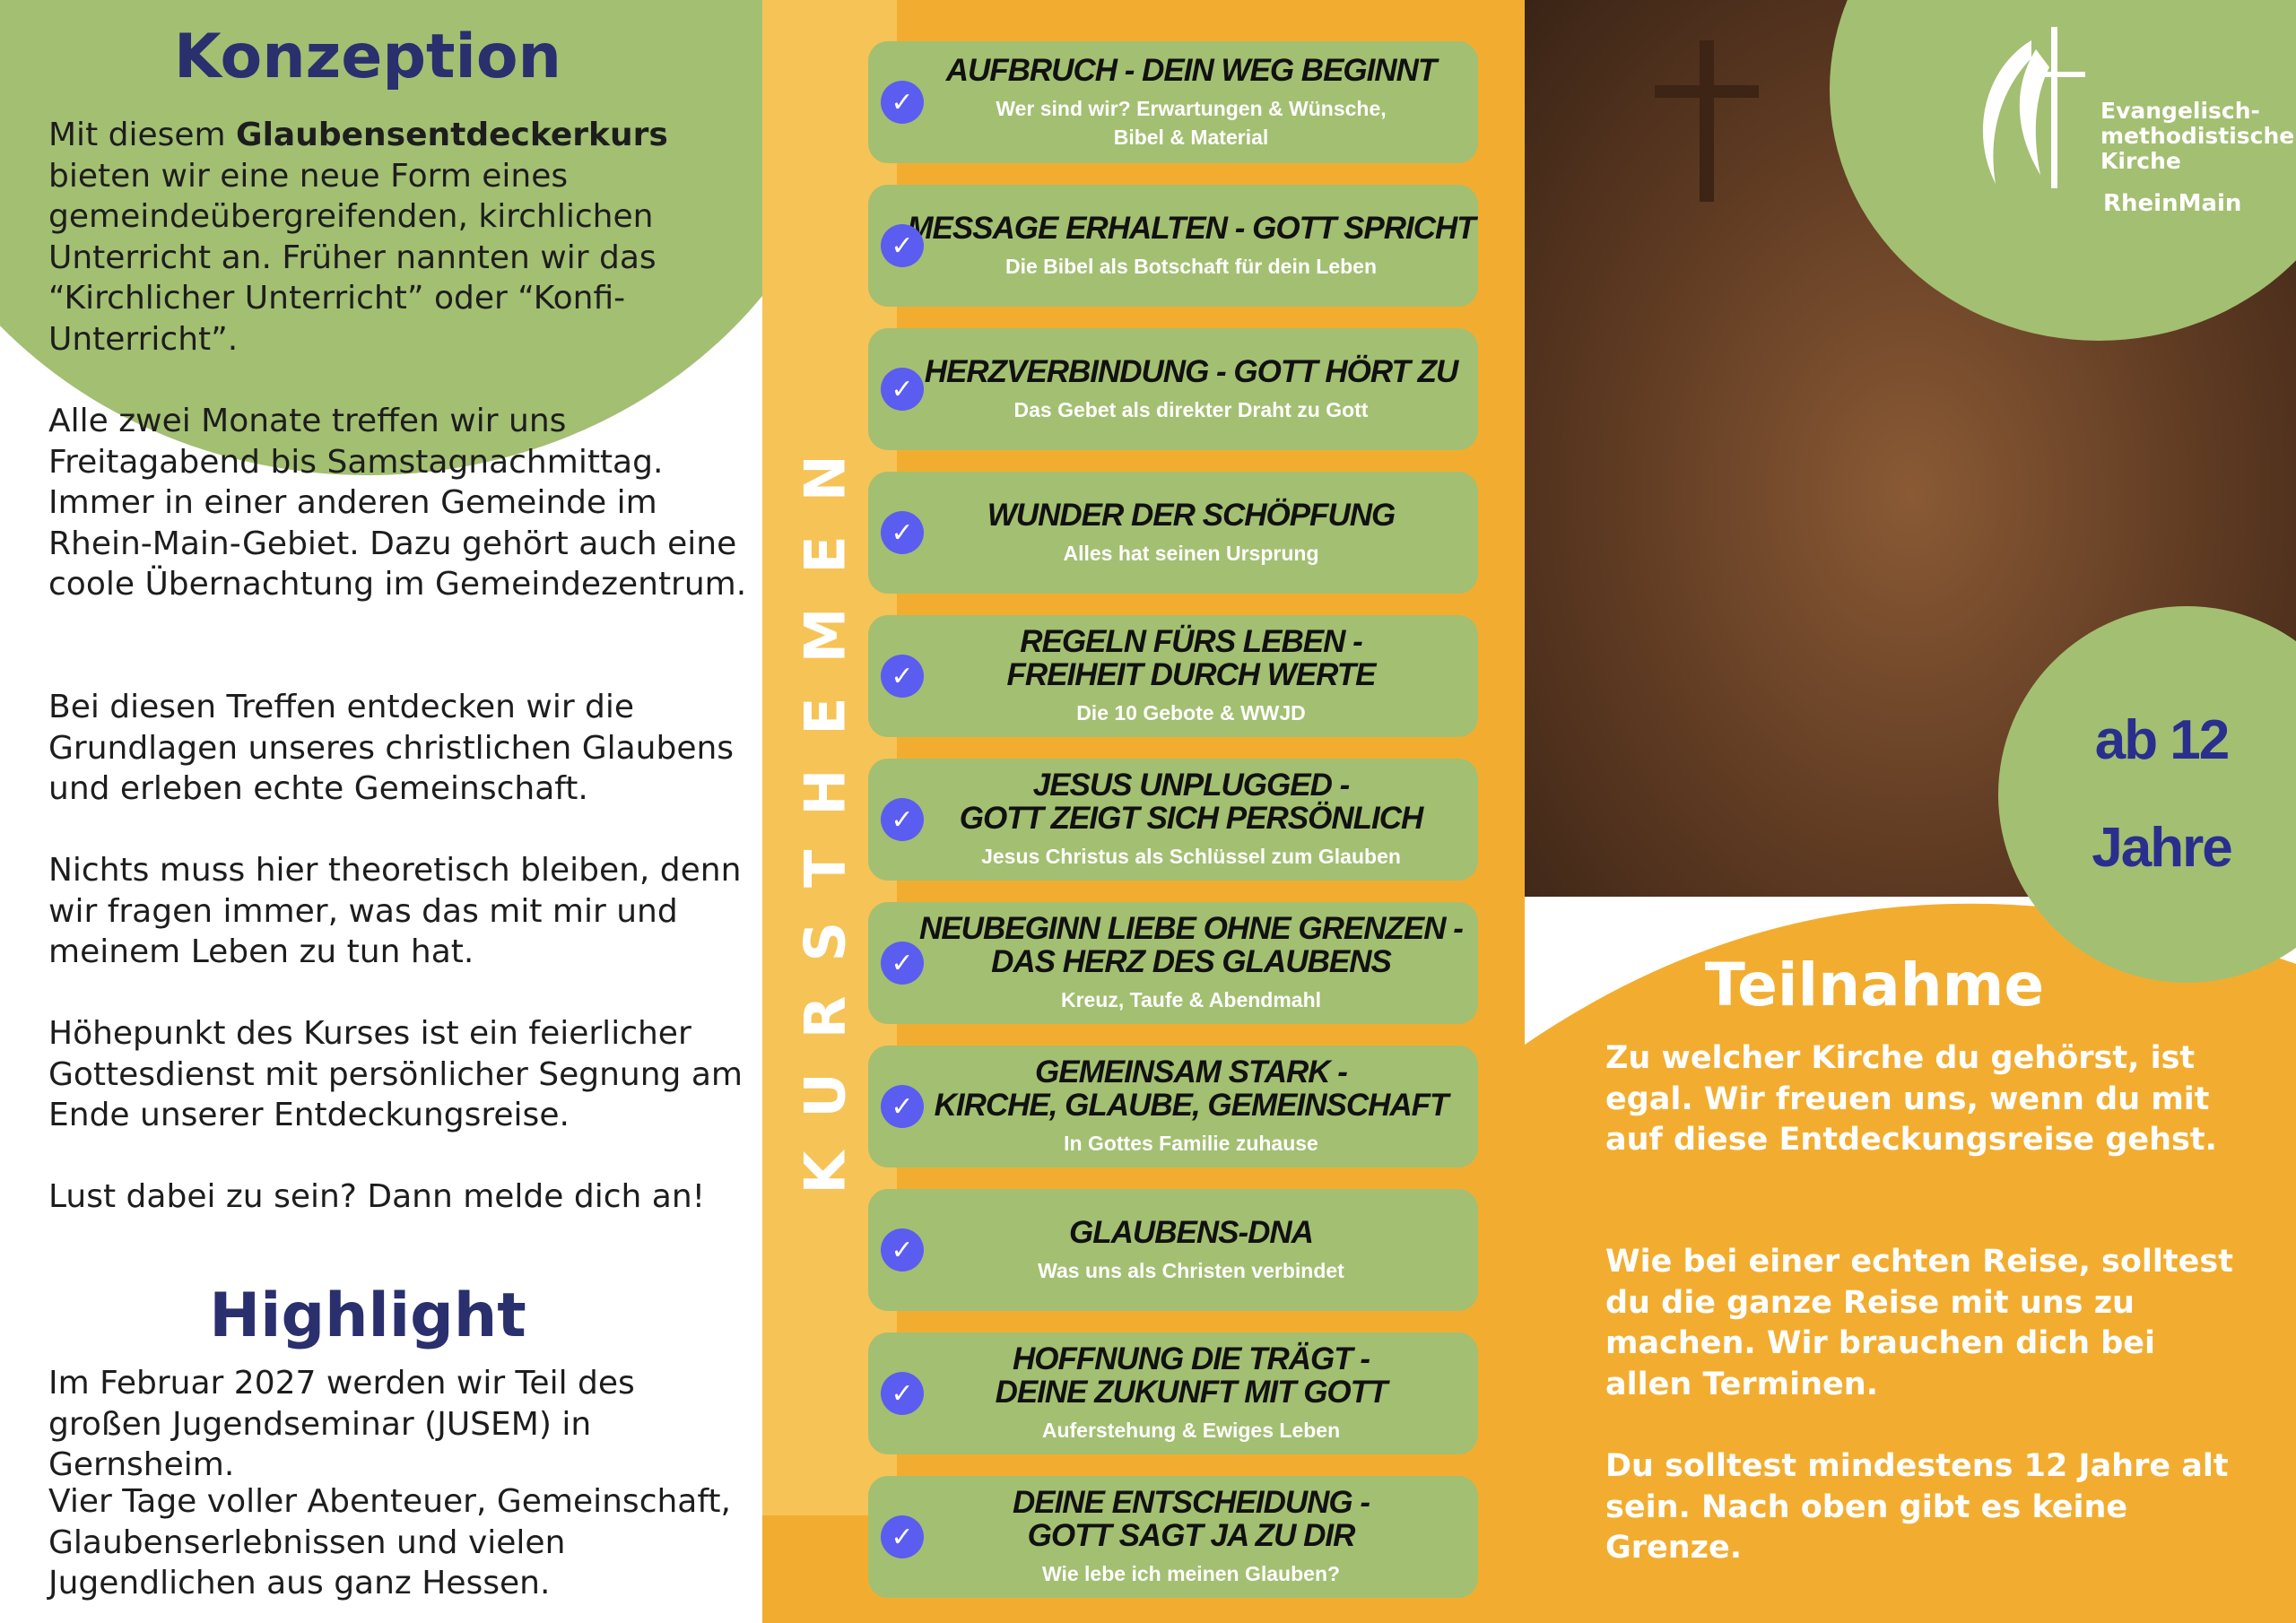  Describe the element at coordinates (1191, 228) in the screenshot. I see `topic-title: MESSAGE ERHALTEN - GOTT SPRICHT` at that location.